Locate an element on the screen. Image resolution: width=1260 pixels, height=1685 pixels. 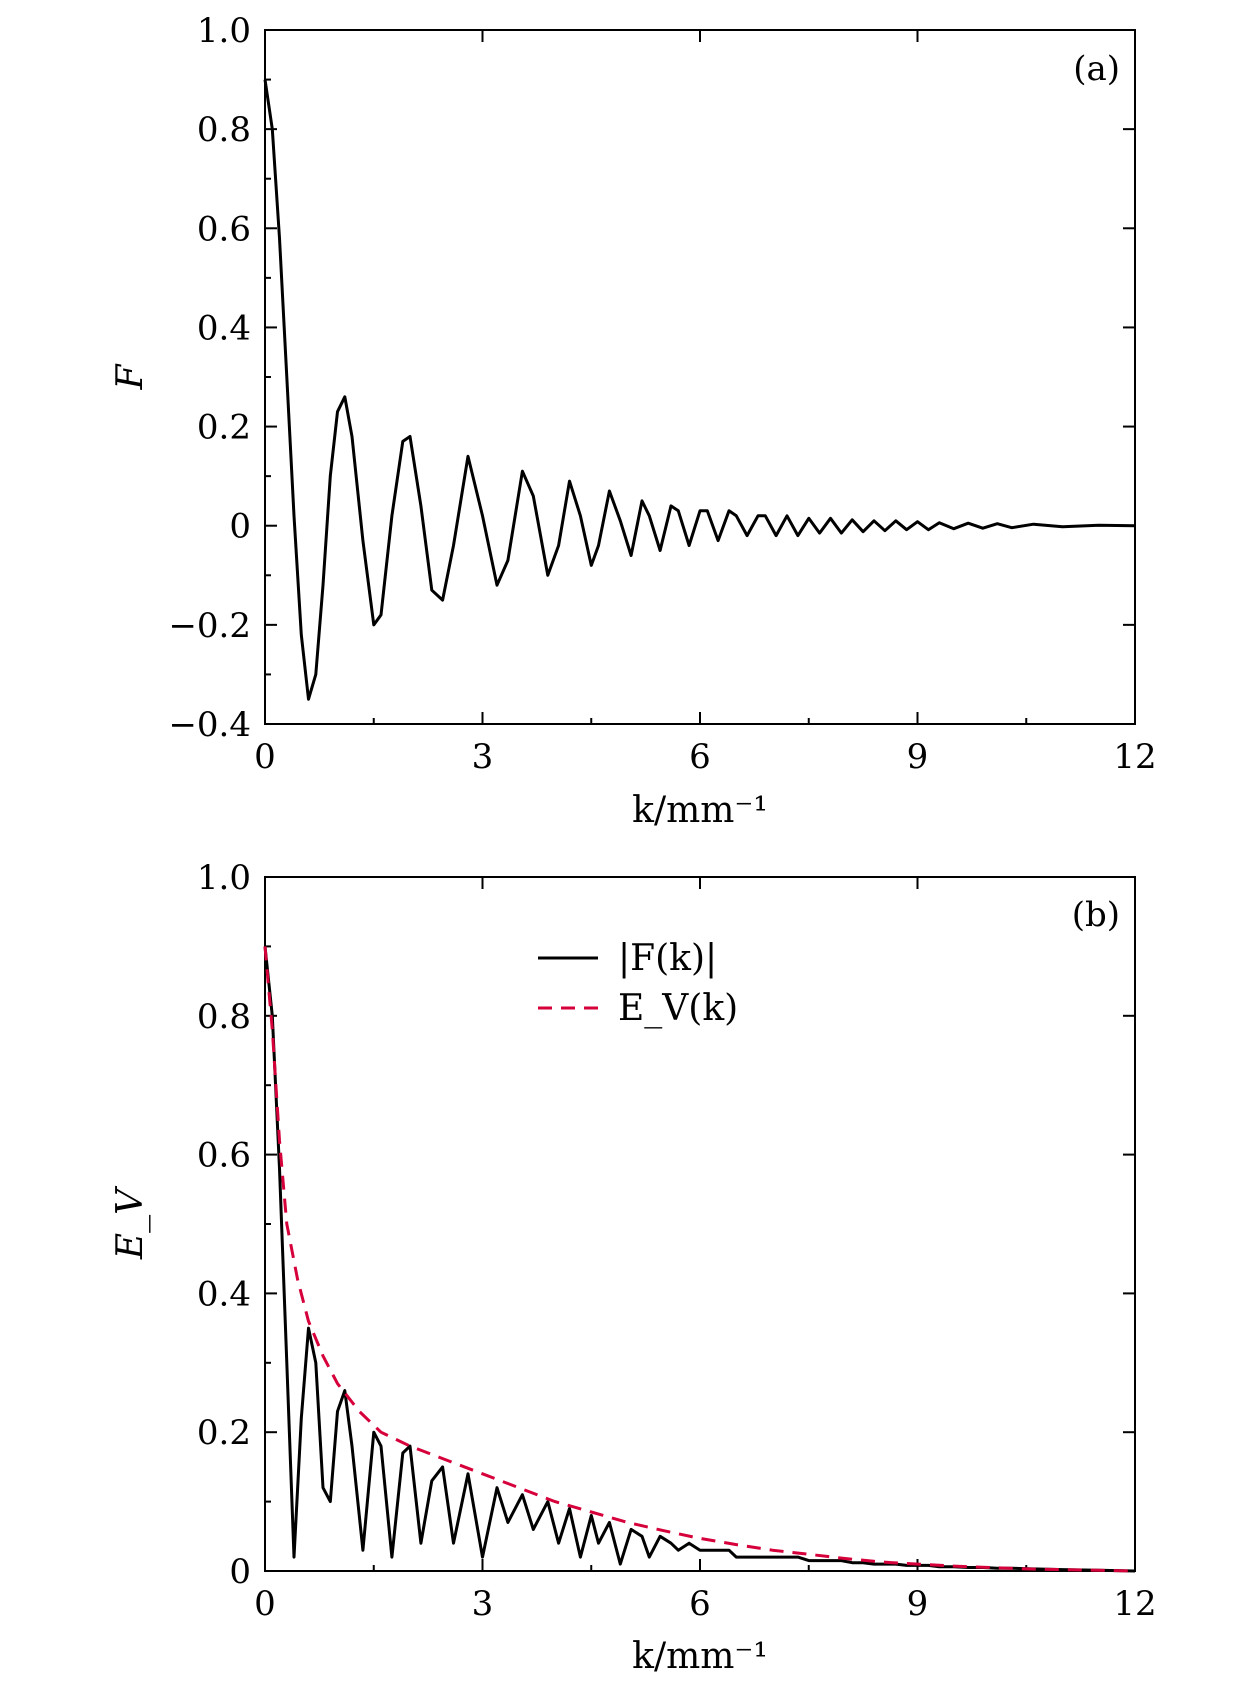
y-tick-label: −0.2 is located at coordinates (209, 626).